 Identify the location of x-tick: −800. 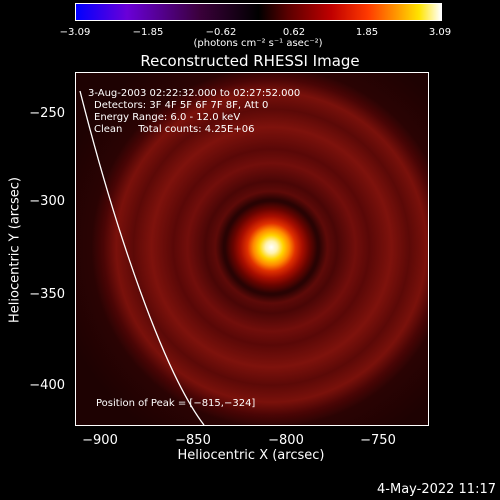
(286, 440).